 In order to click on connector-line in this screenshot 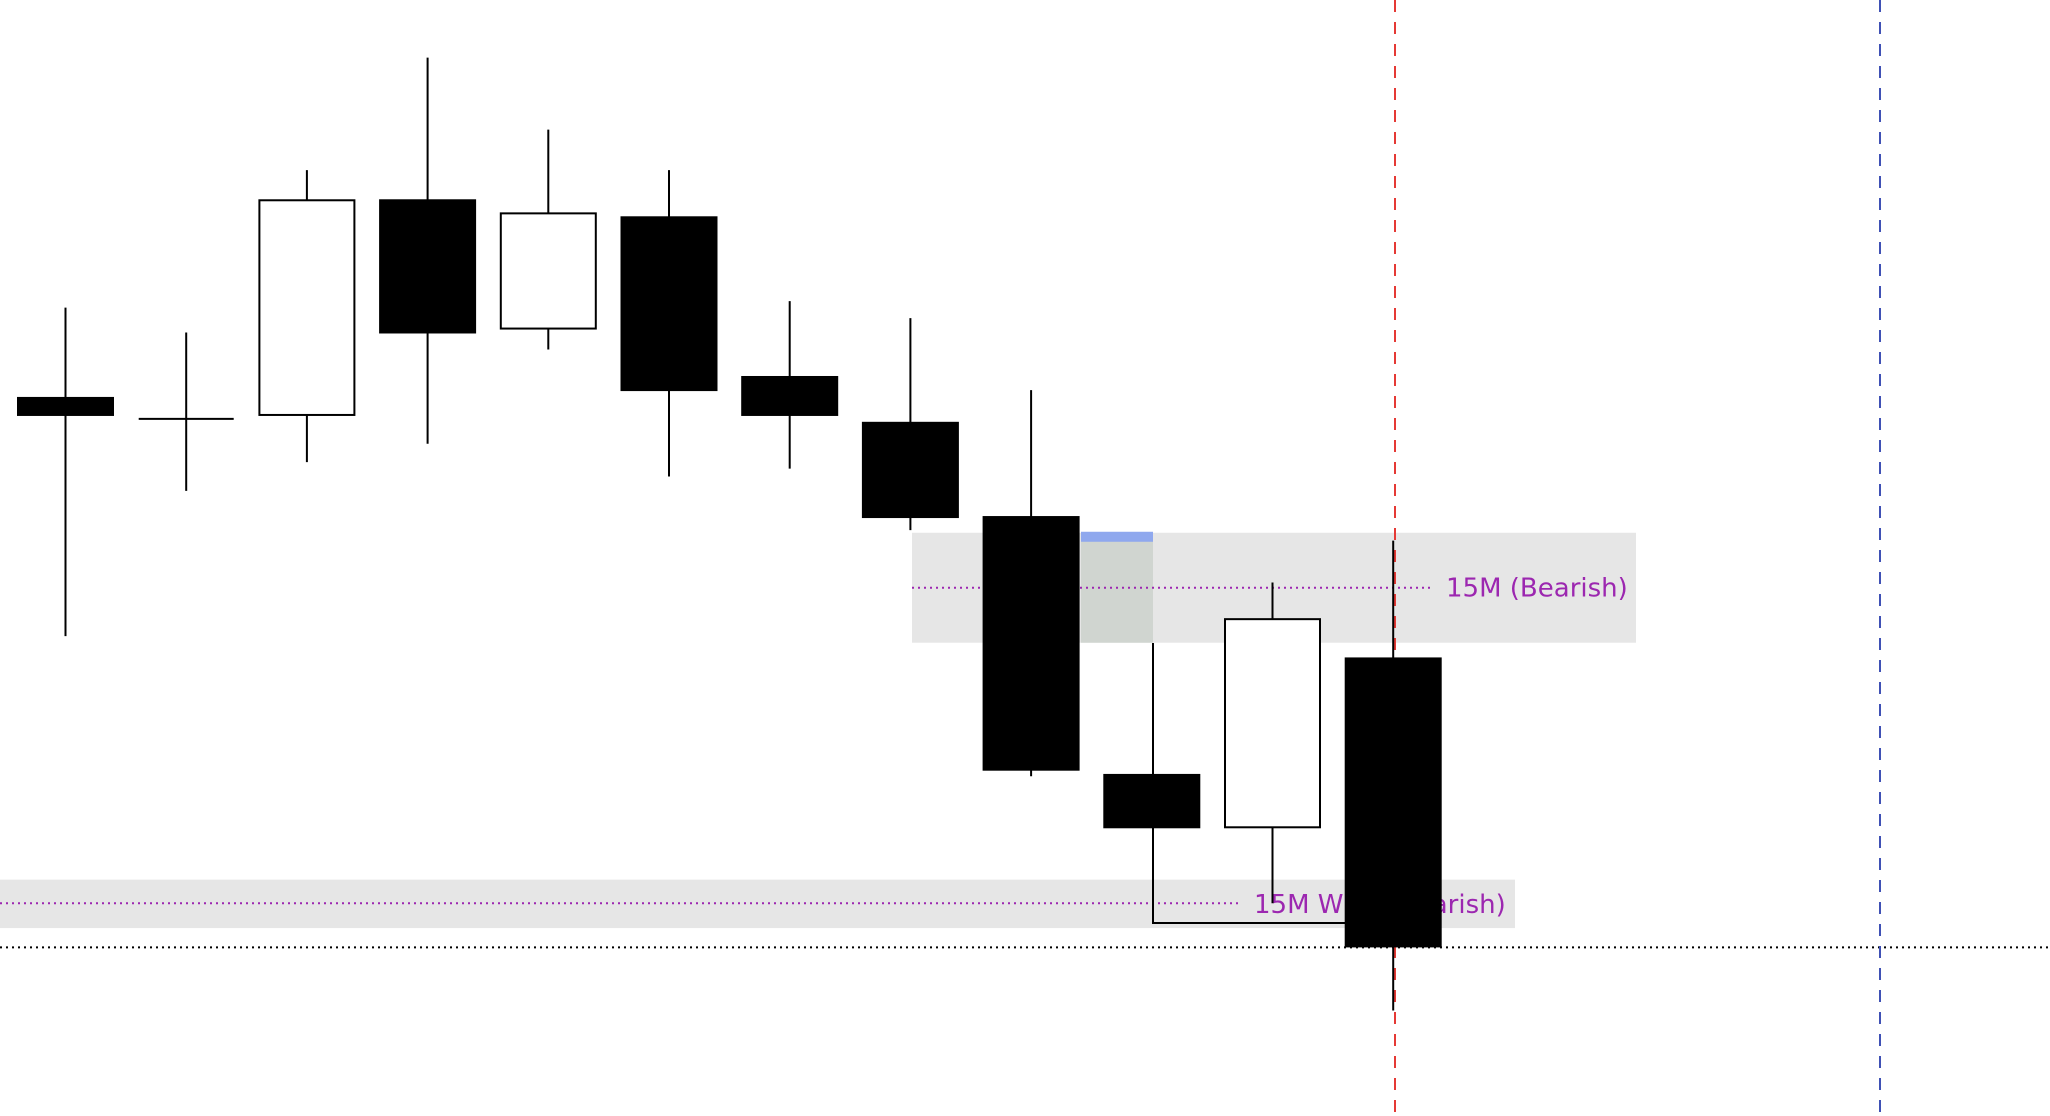, I will do `click(1250, 783)`.